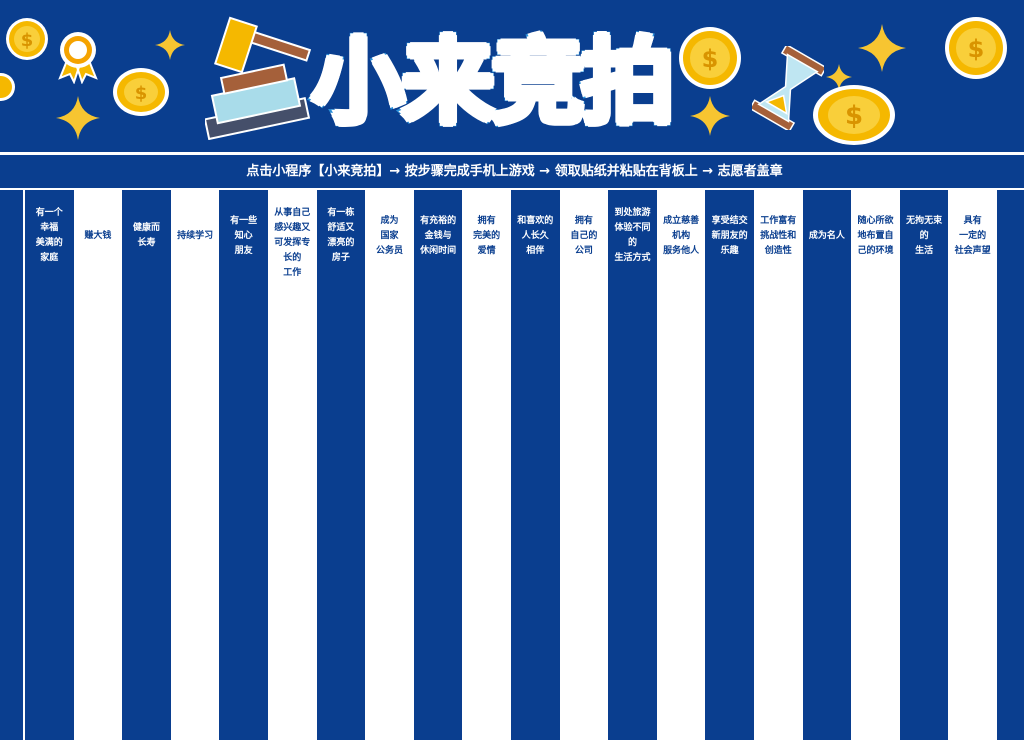 The height and width of the screenshot is (740, 1024). What do you see at coordinates (244, 220) in the screenshot?
I see `wish-label-line: 有一些` at bounding box center [244, 220].